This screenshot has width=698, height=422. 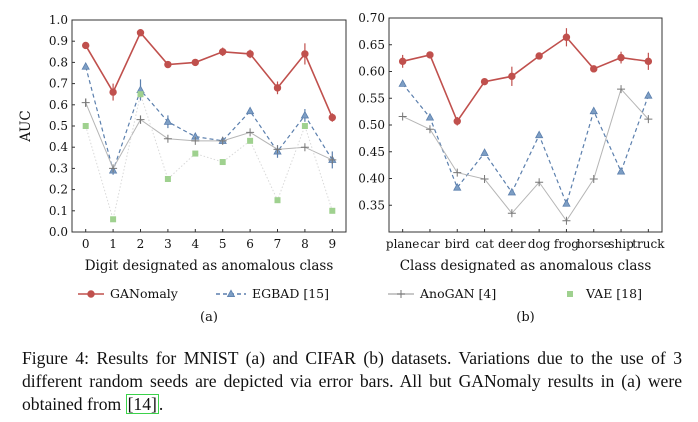 What do you see at coordinates (613, 293) in the screenshot?
I see `legend-vae-18-label: VAE [18]` at bounding box center [613, 293].